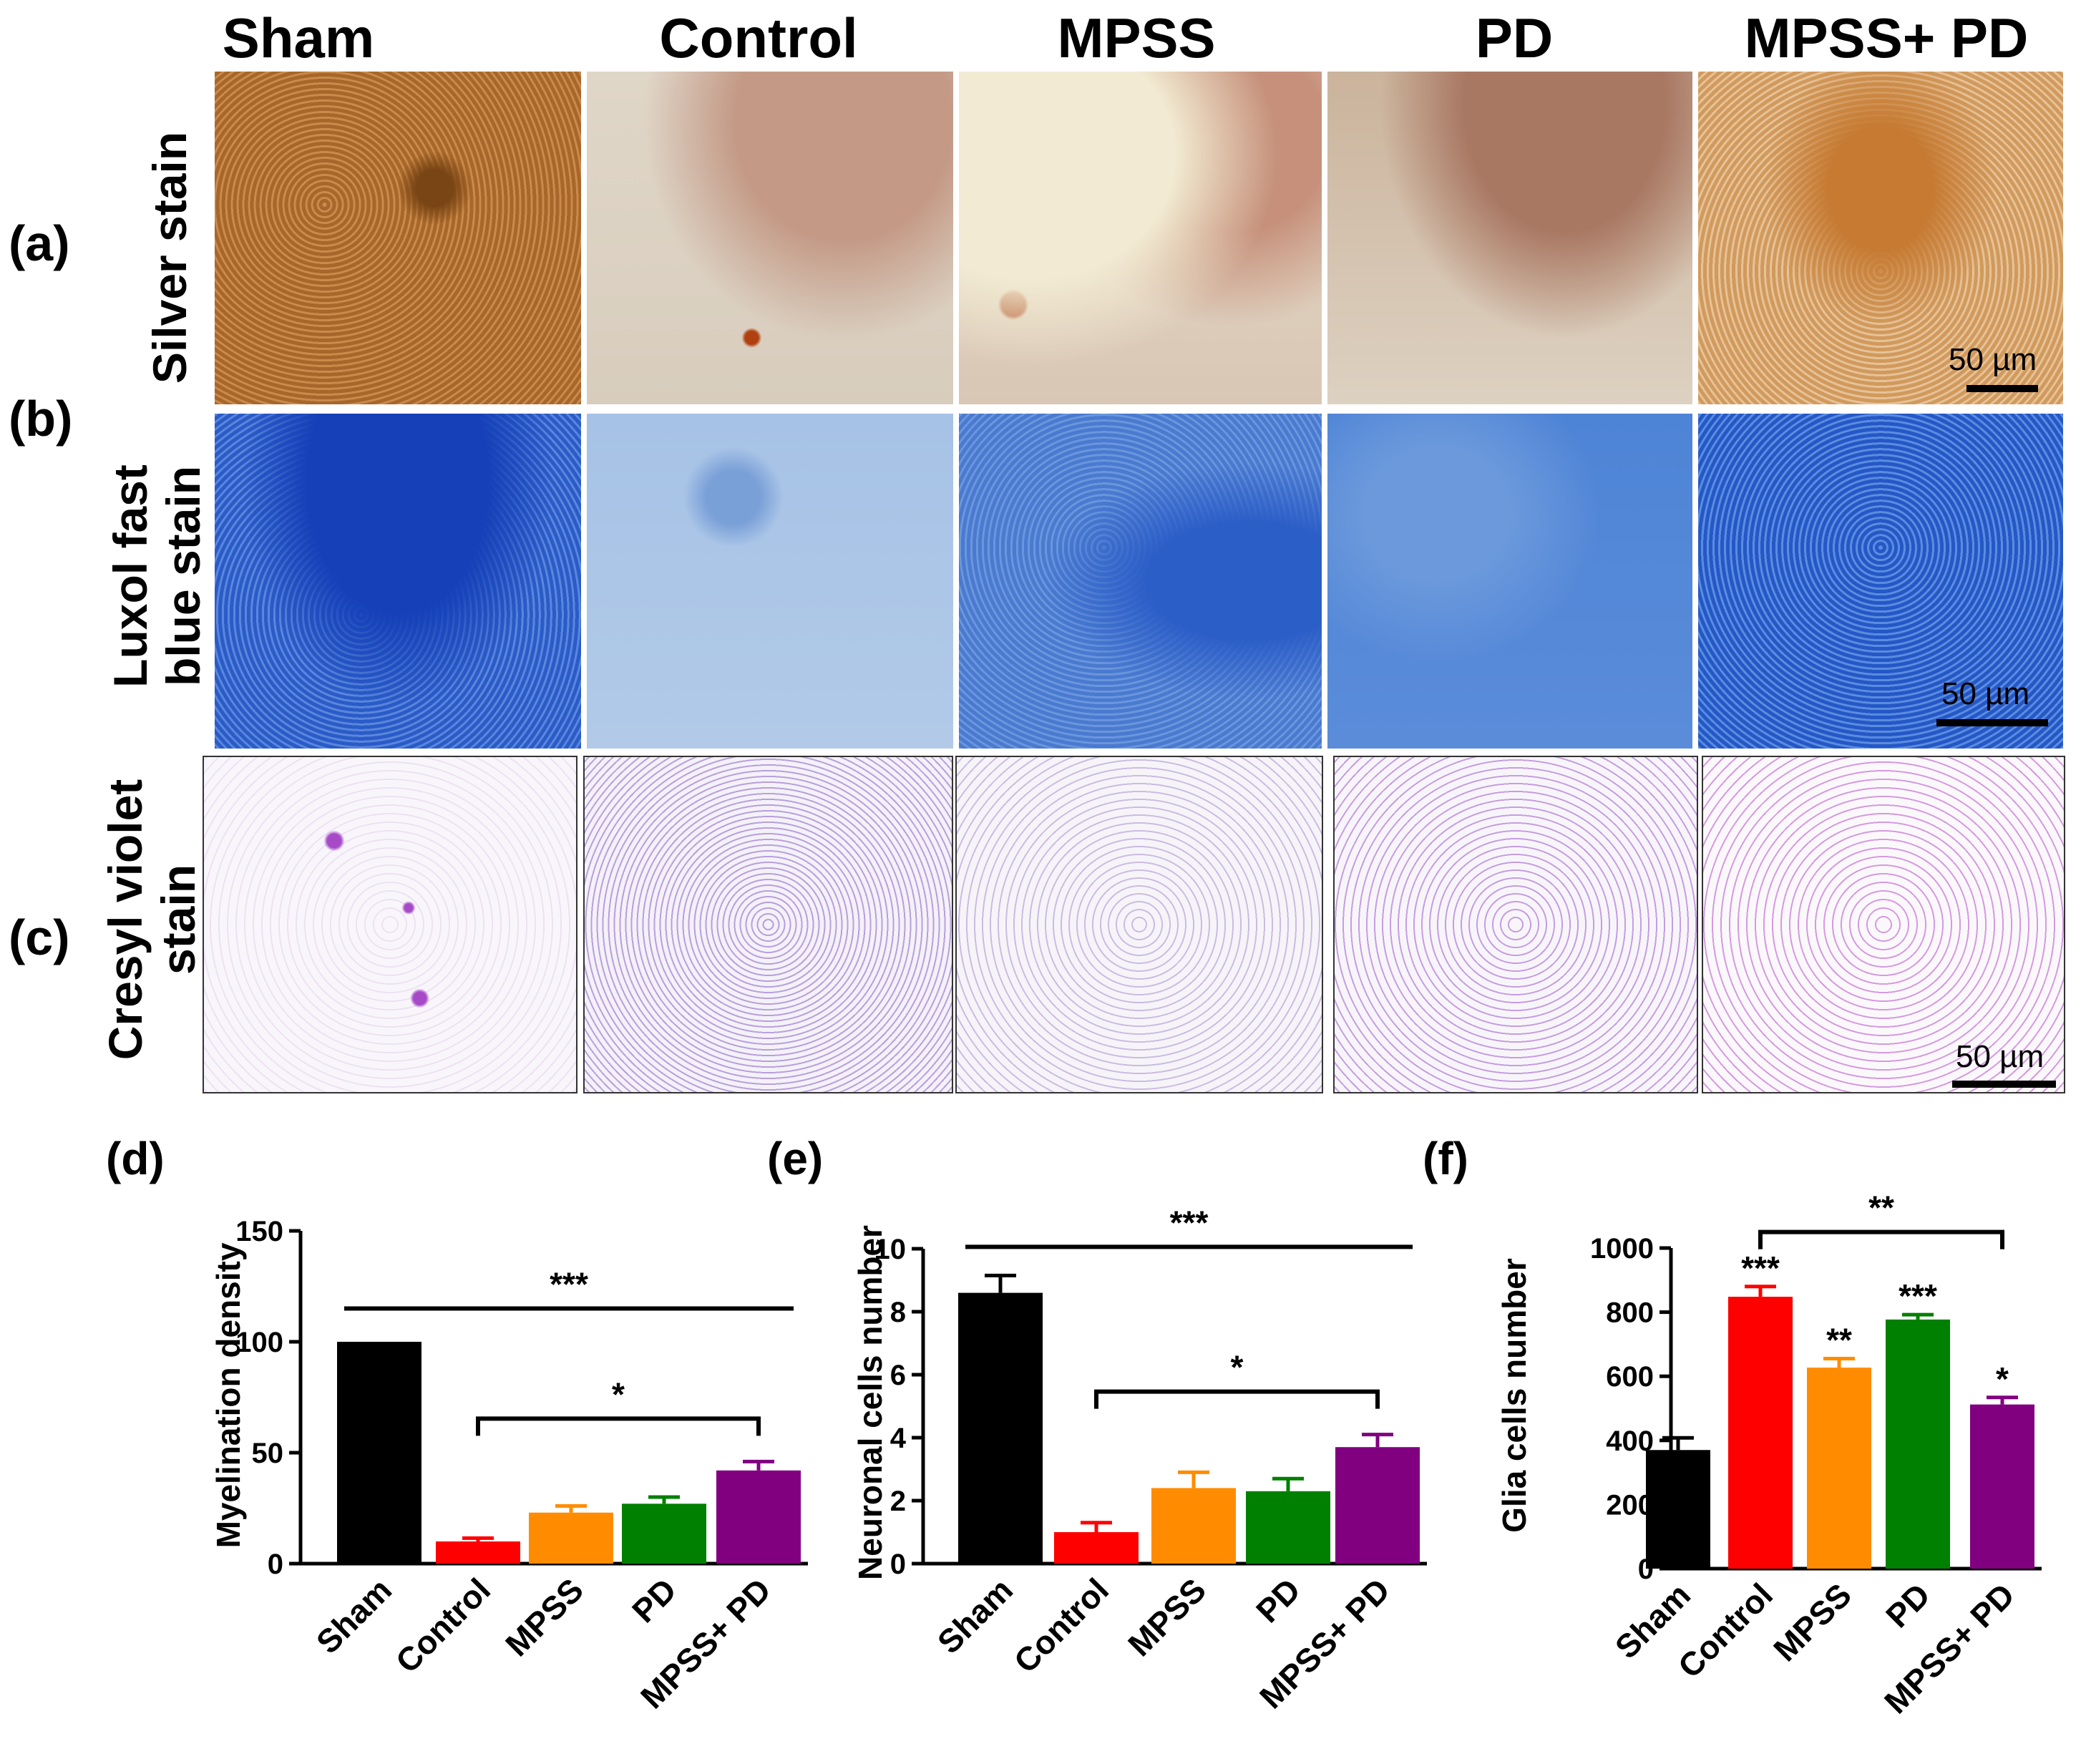  I want to click on panel-letter-f: (f), so click(1445, 1158).